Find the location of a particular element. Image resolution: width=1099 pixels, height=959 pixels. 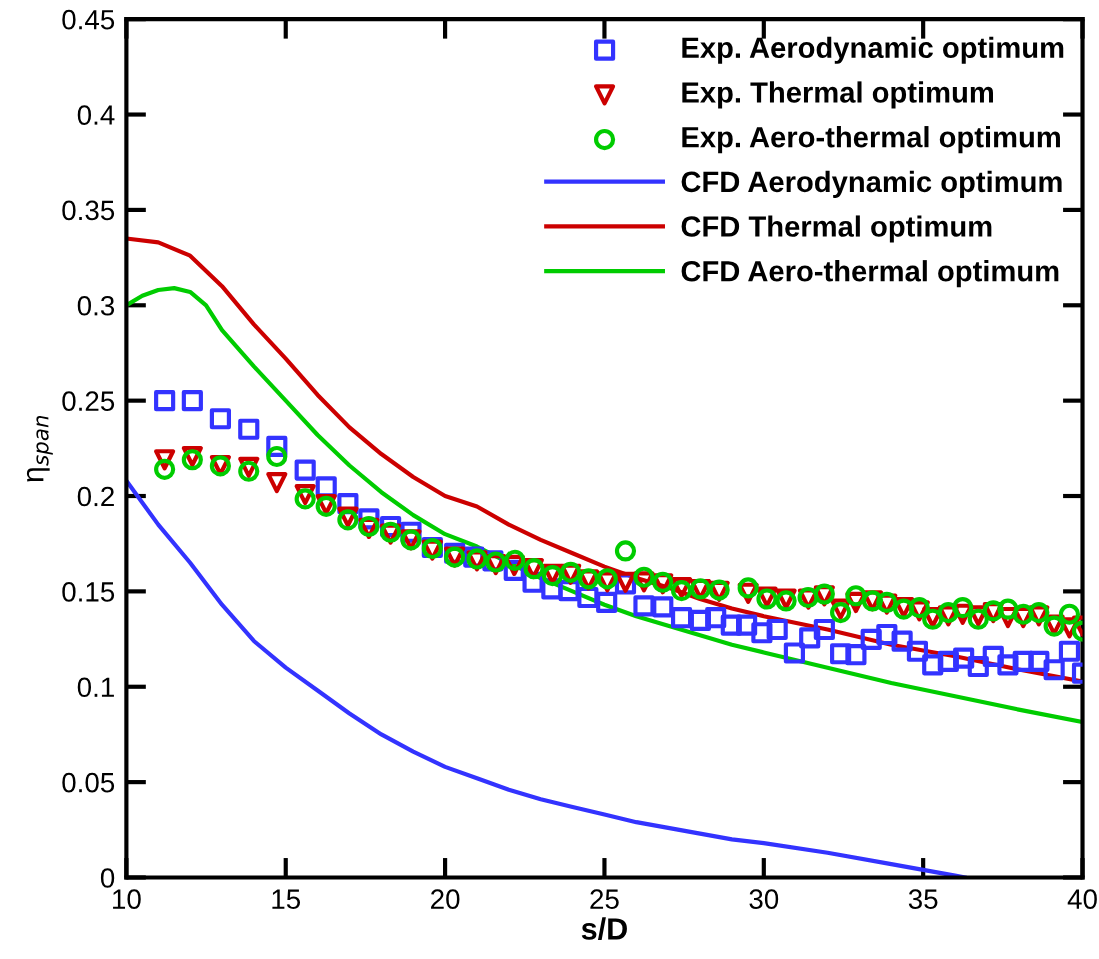

legend-label: Exp. Thermal optimum is located at coordinates (837, 95).